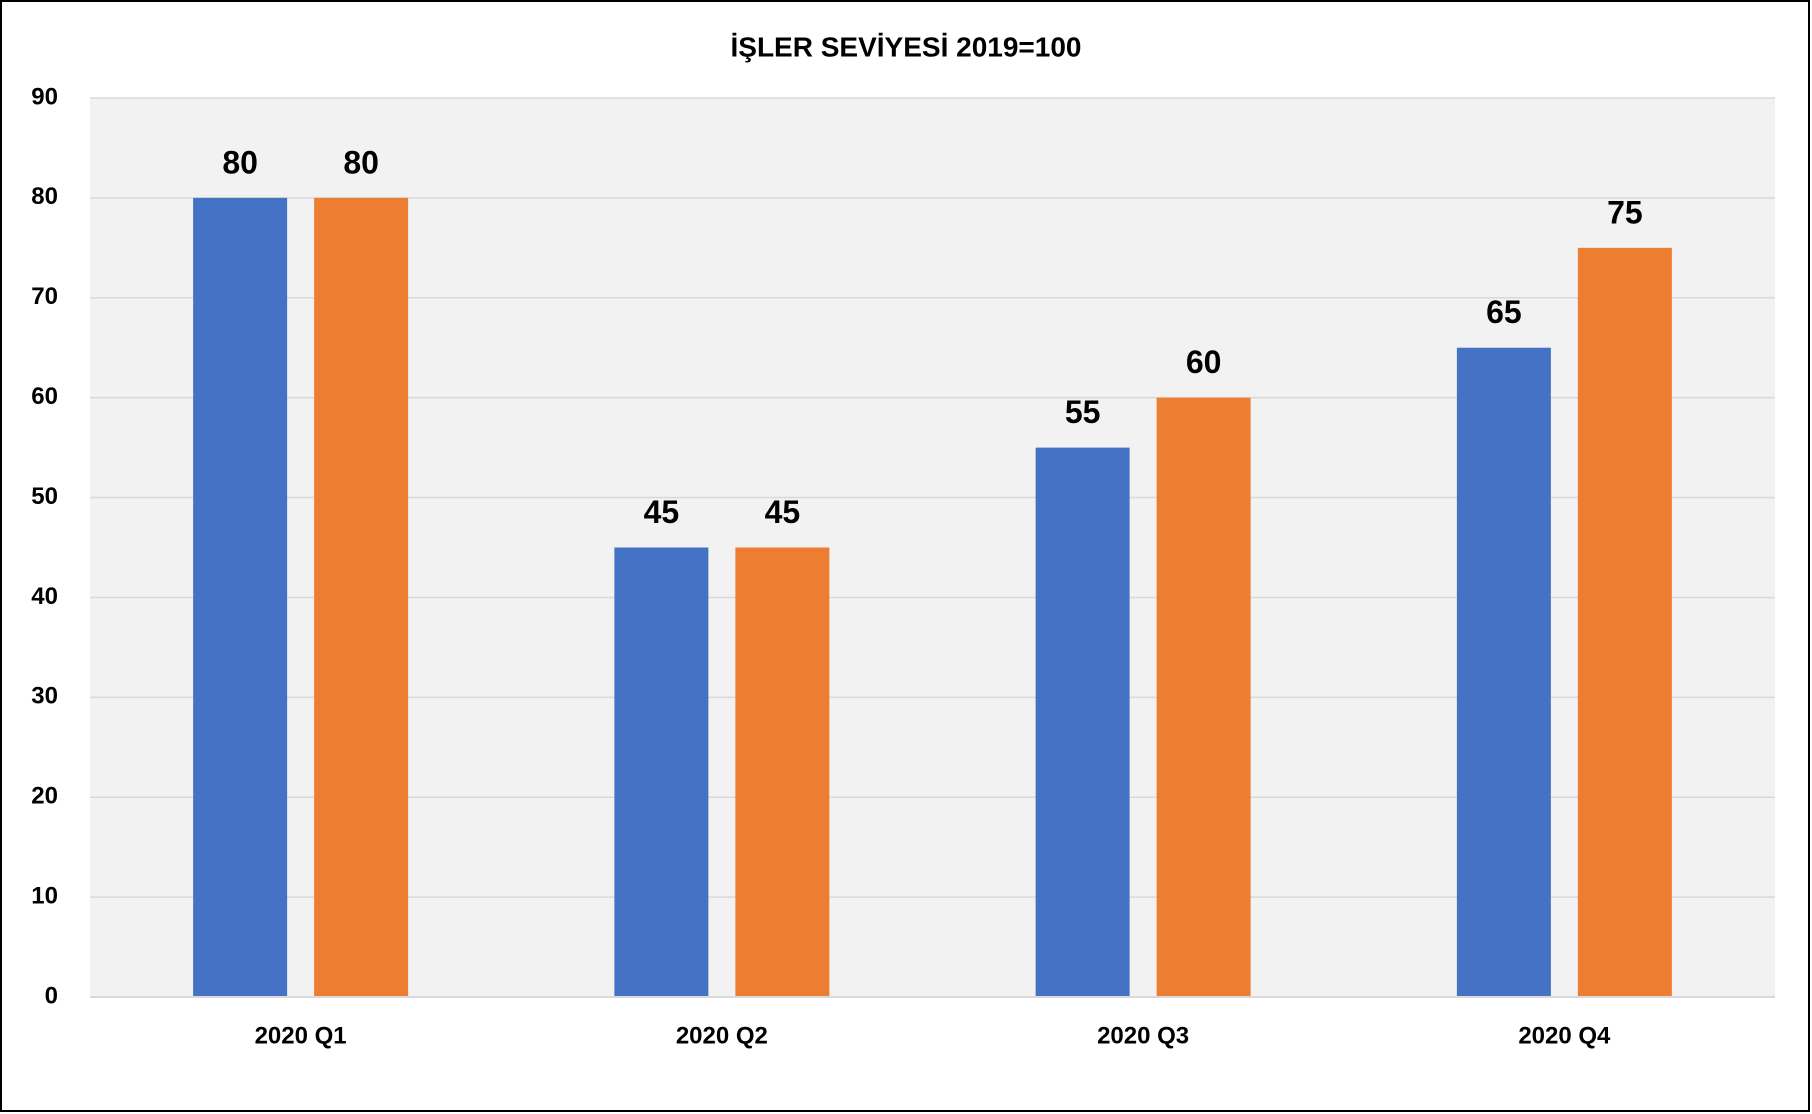 The image size is (1812, 1114). Describe the element at coordinates (44, 796) in the screenshot. I see `y-tick-label: 20` at that location.